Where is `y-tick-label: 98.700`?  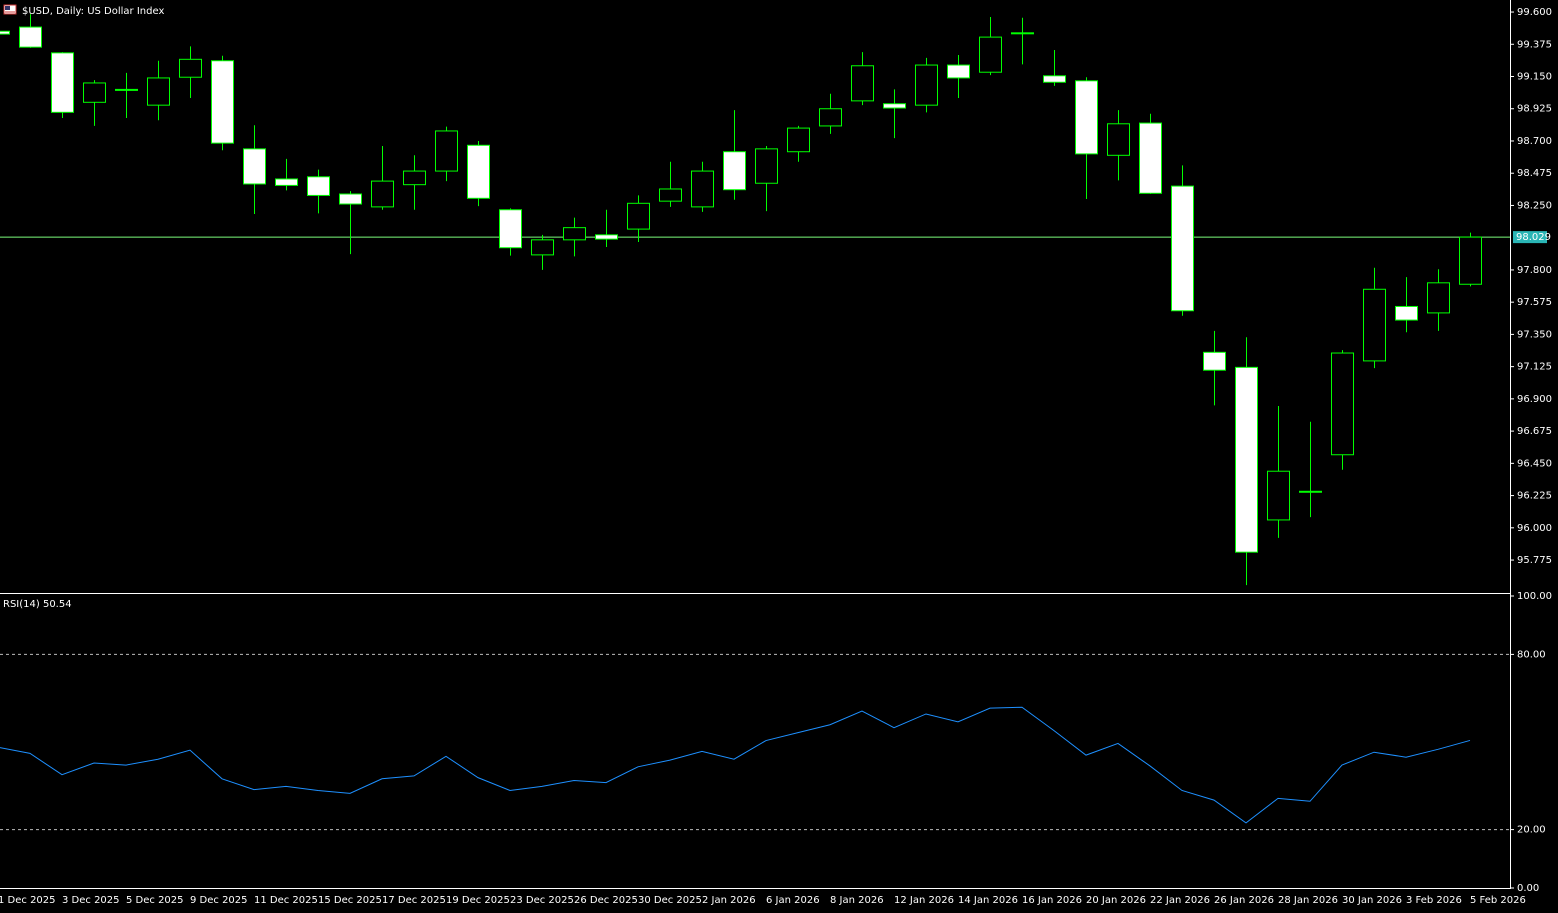 y-tick-label: 98.700 is located at coordinates (1534, 141).